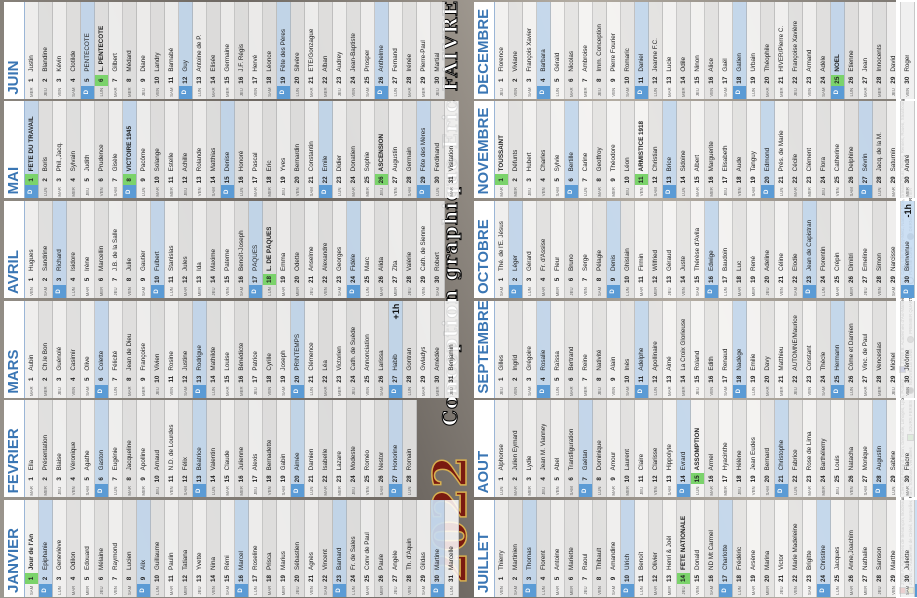  What do you see at coordinates (698, 449) in the screenshot?
I see `day-row: LUN 15 ASSOMPTION` at bounding box center [698, 449].